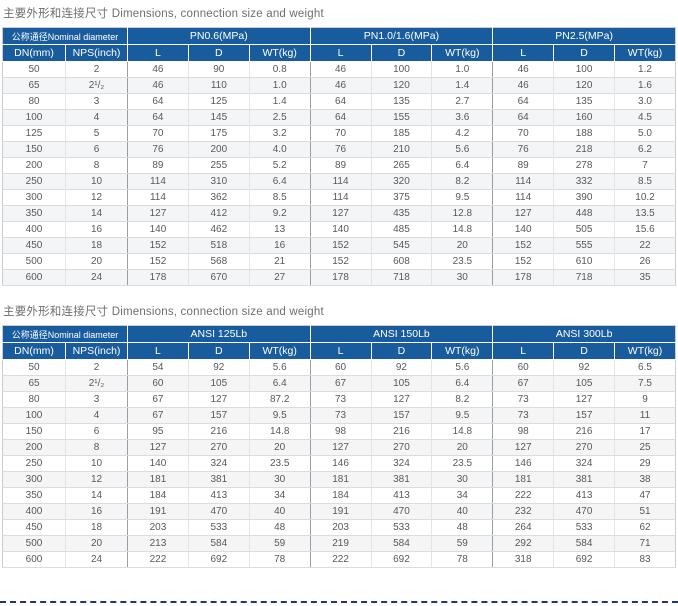  I want to click on table-cell: 10, so click(96, 181).